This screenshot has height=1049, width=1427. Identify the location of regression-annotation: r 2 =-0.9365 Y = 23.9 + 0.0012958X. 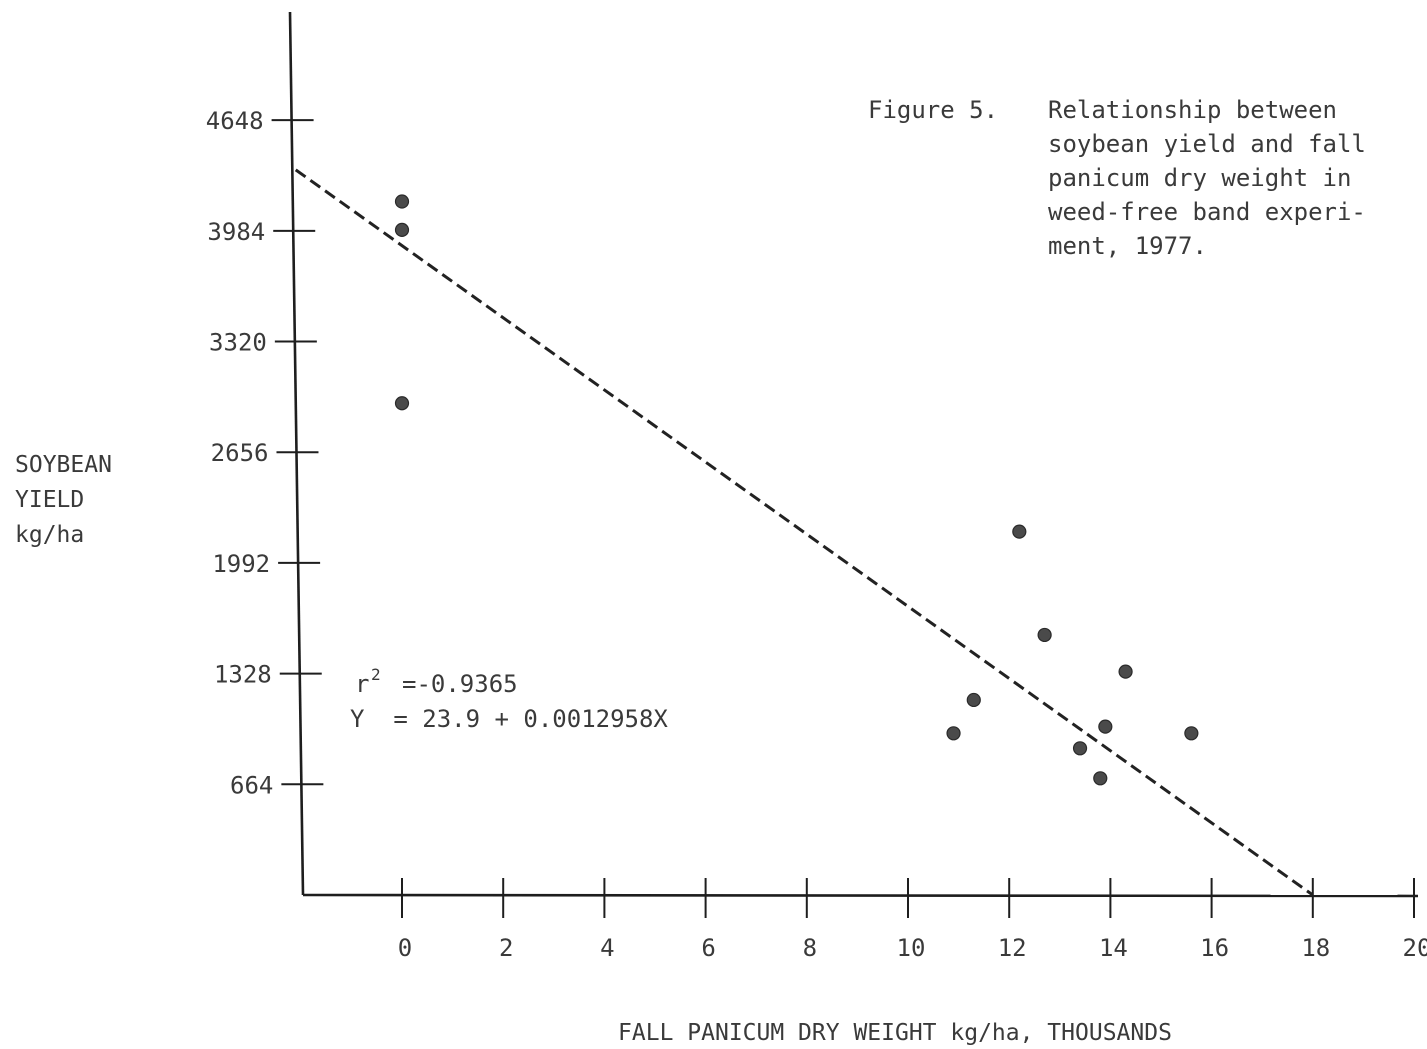
(509, 699).